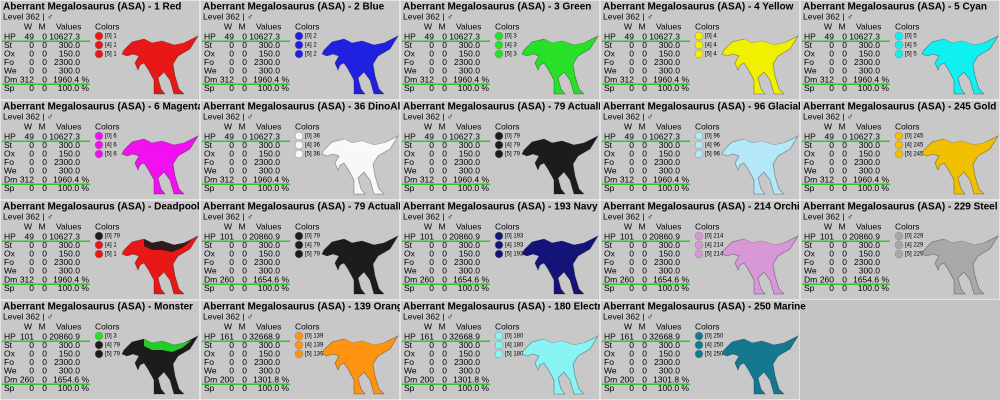 The image size is (1000, 400). I want to click on stat-label: St, so click(608, 245).